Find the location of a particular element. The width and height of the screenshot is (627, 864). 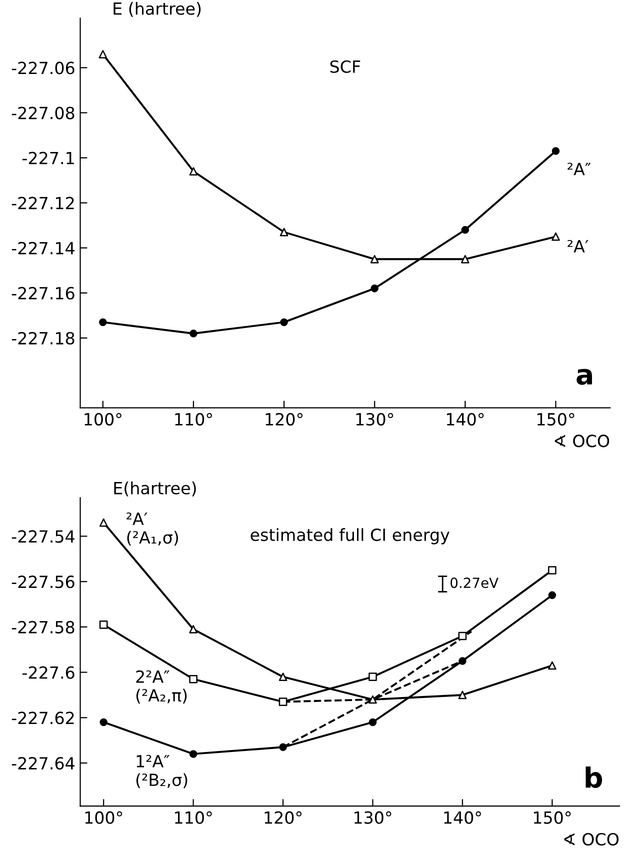

y-tick-label: -227.6 is located at coordinates (48, 672).